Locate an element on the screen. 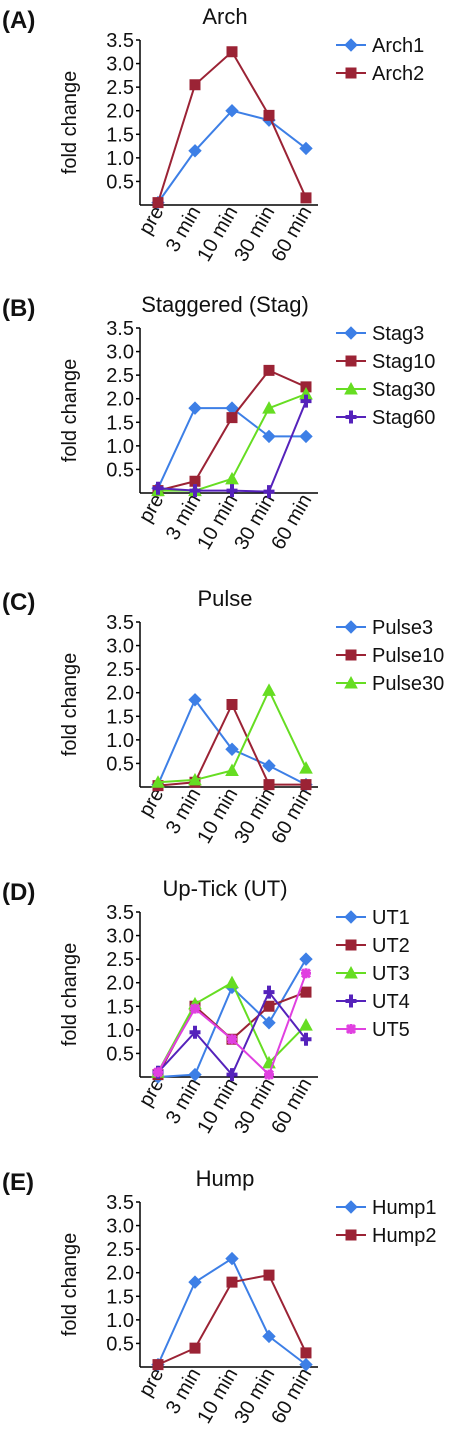 The image size is (459, 1436). legend-label: Stag30 is located at coordinates (403, 390).